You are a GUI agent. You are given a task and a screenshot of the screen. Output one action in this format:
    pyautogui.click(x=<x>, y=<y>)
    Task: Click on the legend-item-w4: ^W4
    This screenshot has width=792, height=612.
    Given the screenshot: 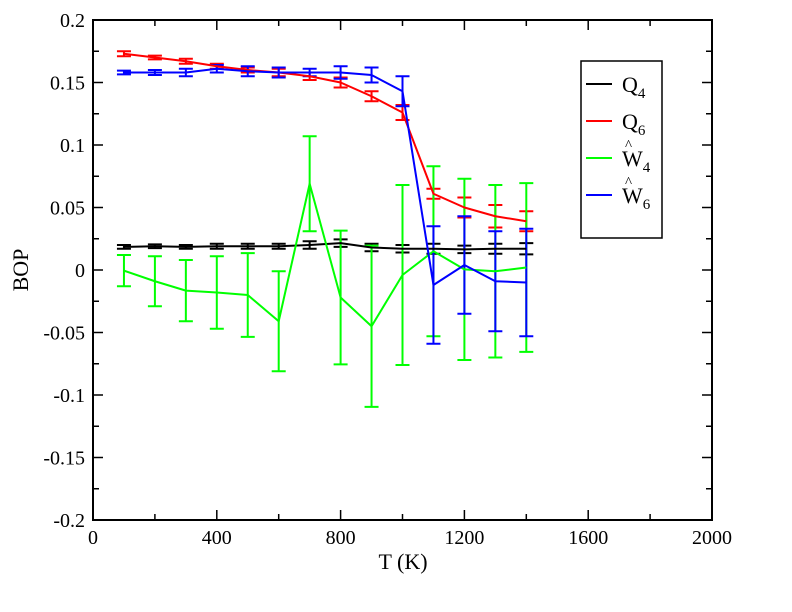 What is the action you would take?
    pyautogui.click(x=618, y=157)
    